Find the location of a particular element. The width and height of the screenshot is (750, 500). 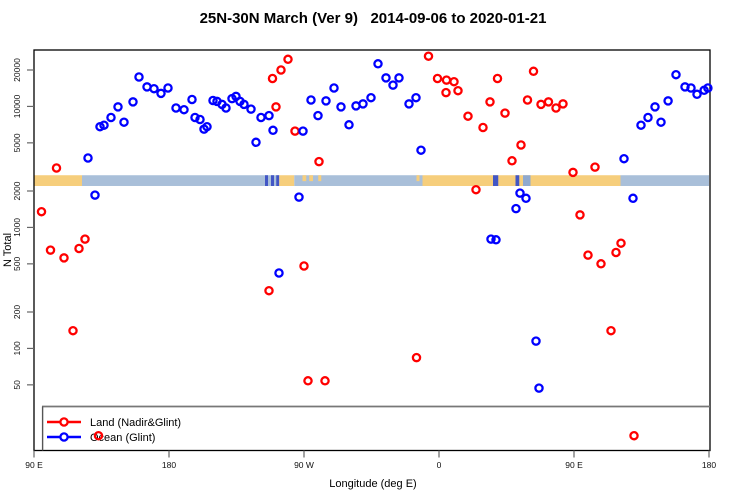

legend-marker-land is located at coordinates (64, 422).